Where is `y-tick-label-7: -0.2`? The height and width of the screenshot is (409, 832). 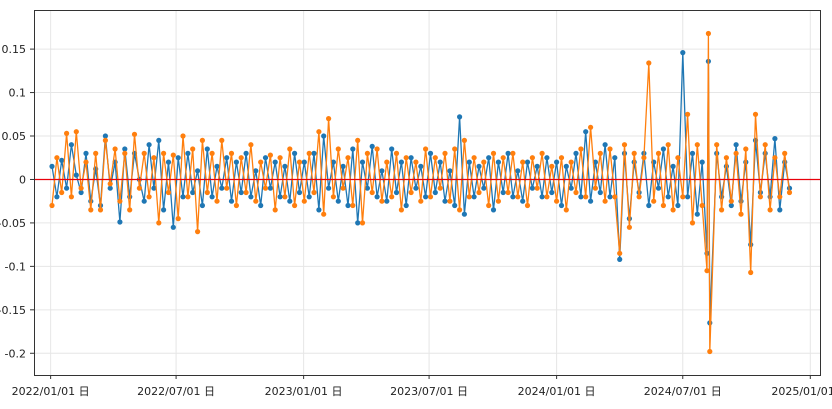
y-tick-label-7: -0.2 is located at coordinates (15, 353).